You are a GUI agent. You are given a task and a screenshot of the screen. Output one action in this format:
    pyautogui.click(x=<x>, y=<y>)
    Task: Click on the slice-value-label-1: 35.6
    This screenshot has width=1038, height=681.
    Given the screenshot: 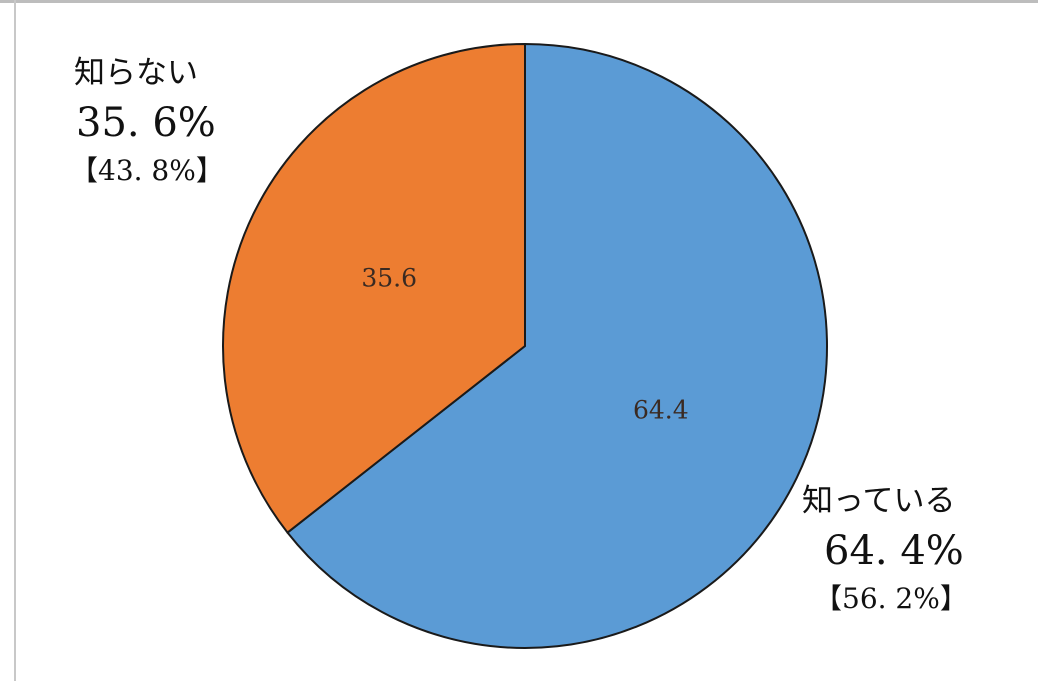 What is the action you would take?
    pyautogui.click(x=389, y=278)
    